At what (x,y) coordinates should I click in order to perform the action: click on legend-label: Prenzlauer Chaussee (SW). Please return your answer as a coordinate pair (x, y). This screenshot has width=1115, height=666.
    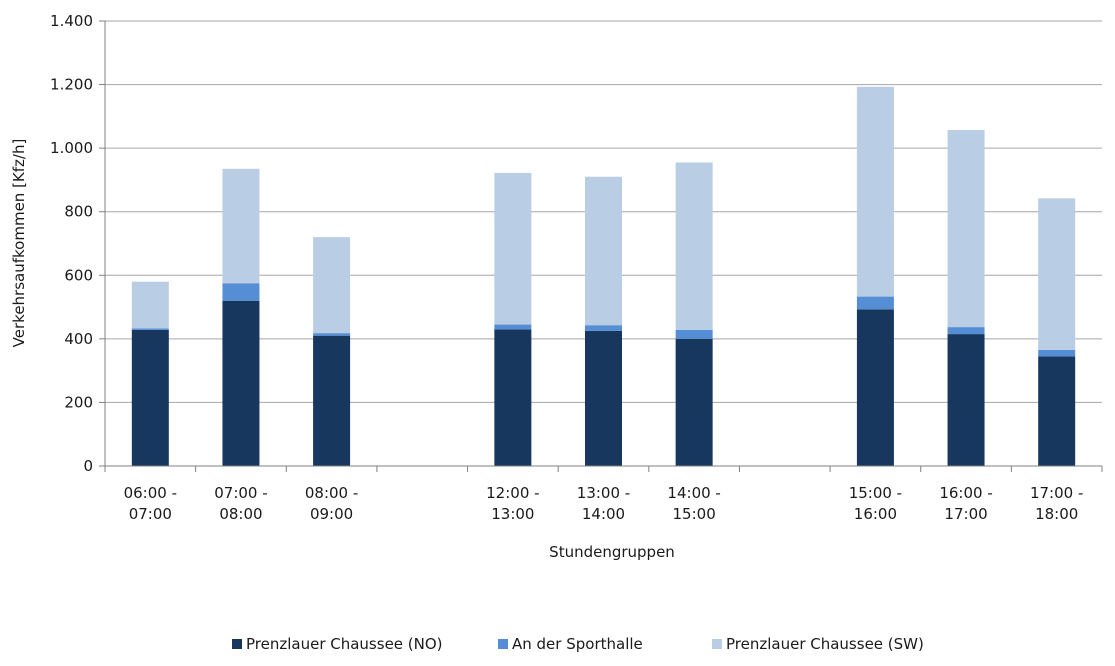
    Looking at the image, I should click on (825, 644).